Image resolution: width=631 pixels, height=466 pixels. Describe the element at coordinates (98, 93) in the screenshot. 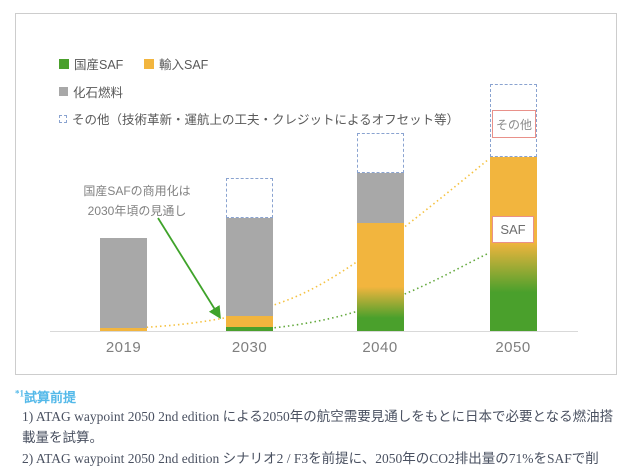

I see `legend-label-fossil-fuel: 化石燃料` at that location.